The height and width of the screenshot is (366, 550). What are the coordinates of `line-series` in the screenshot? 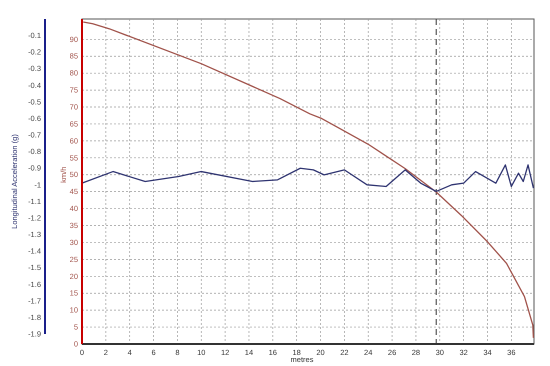 It's located at (307, 178).